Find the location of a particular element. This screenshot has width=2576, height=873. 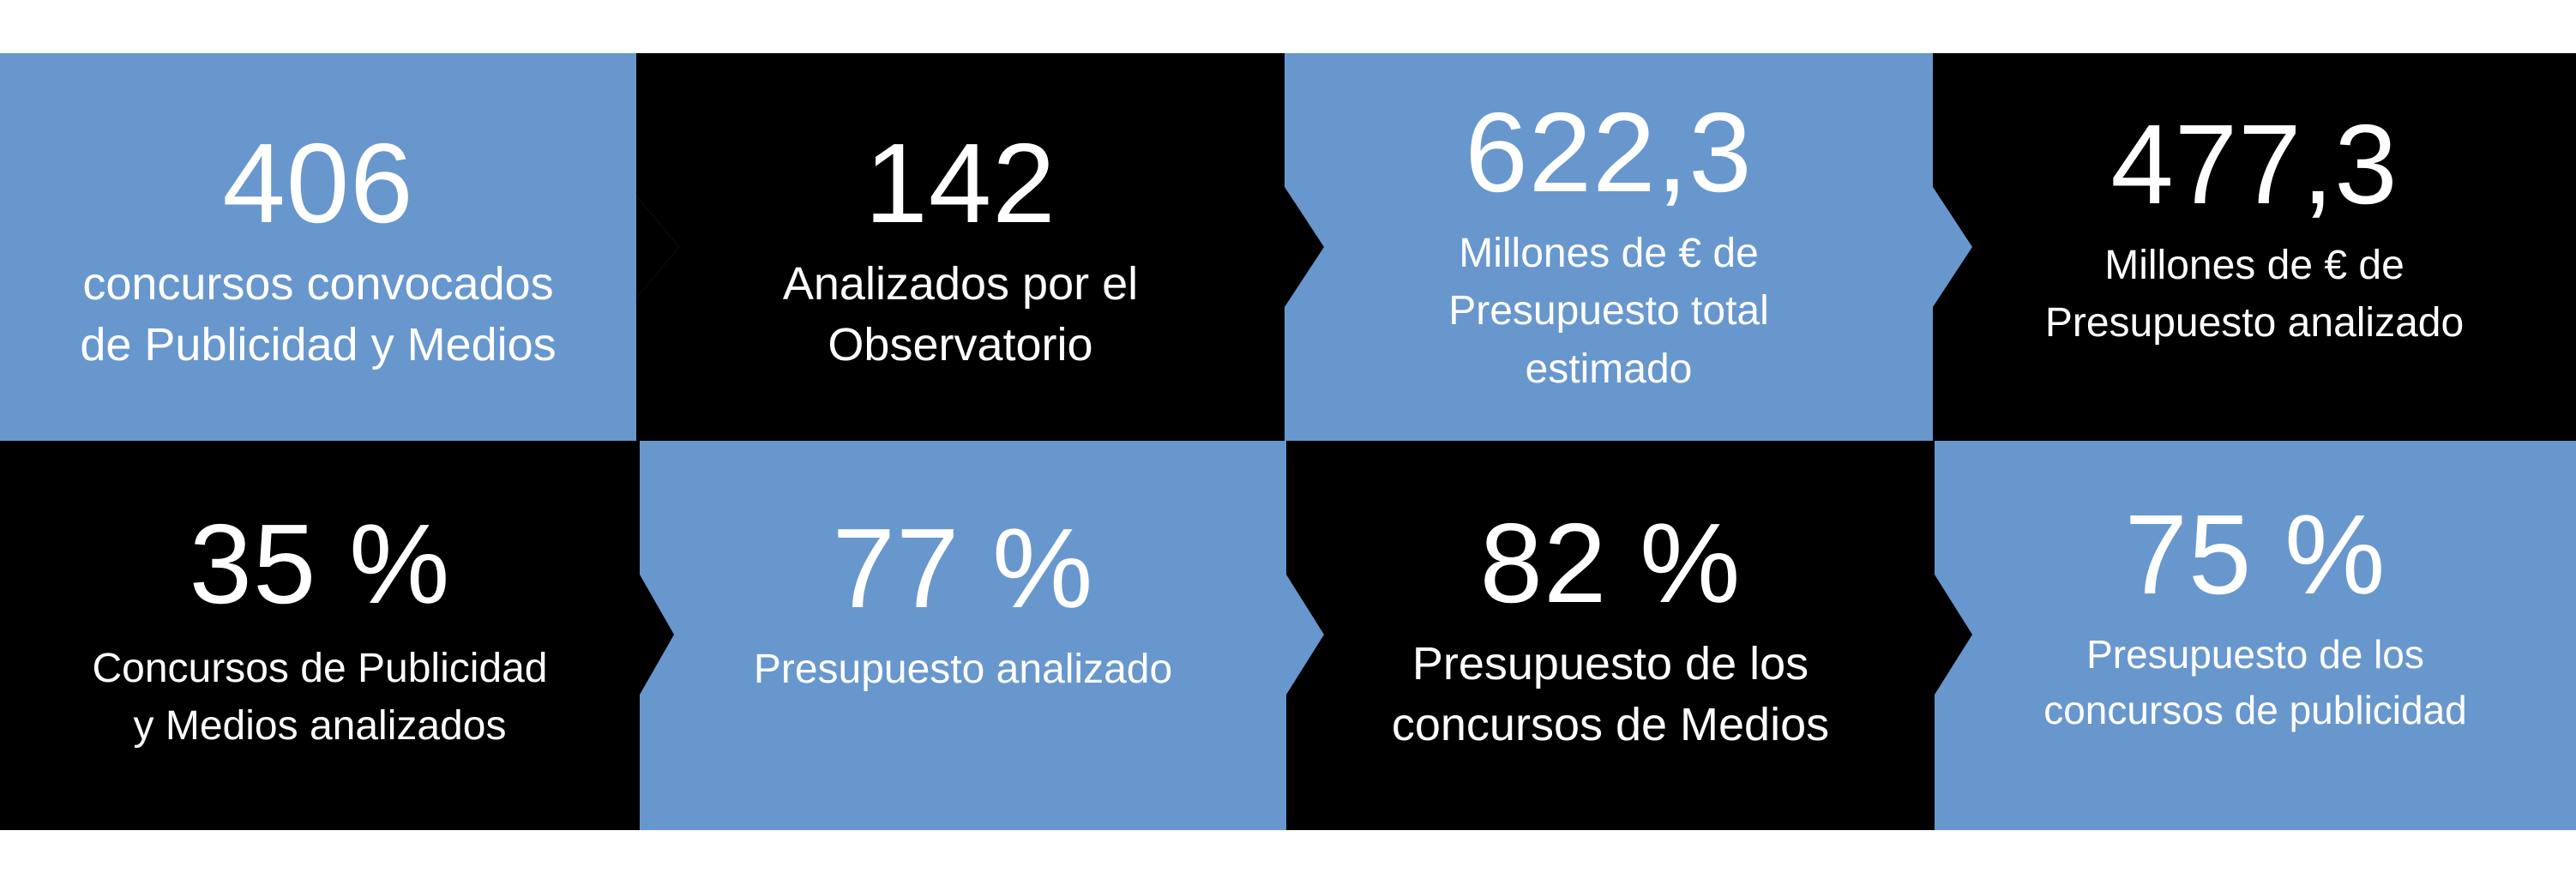

stat-label-line: de Publicidad y Medios is located at coordinates (318, 344).